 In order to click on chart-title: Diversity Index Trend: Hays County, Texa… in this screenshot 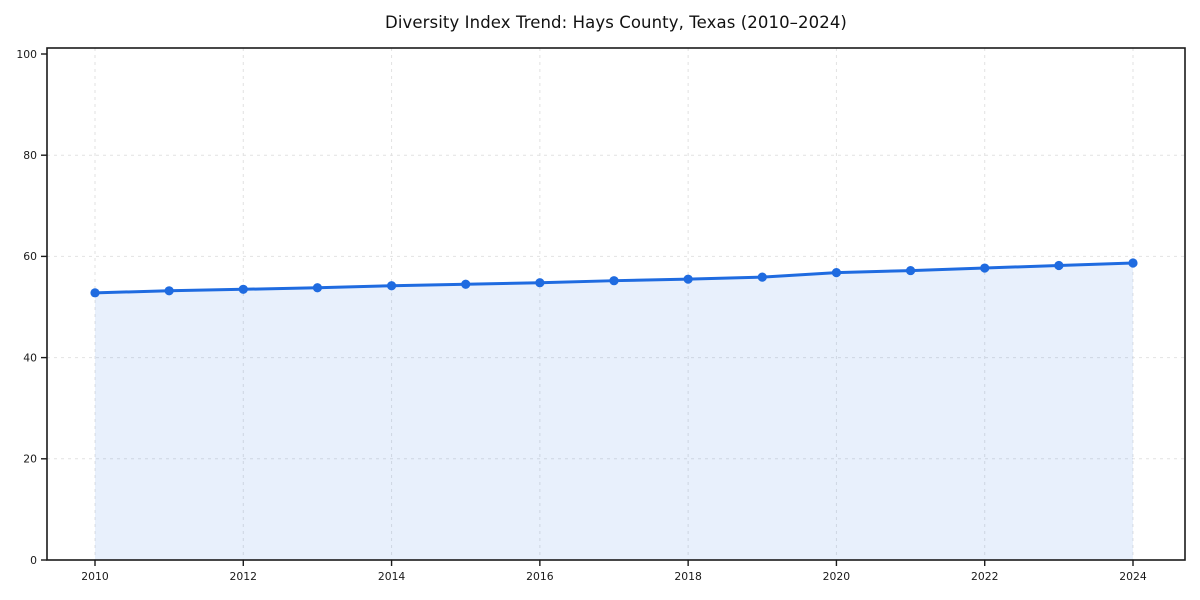, I will do `click(616, 22)`.